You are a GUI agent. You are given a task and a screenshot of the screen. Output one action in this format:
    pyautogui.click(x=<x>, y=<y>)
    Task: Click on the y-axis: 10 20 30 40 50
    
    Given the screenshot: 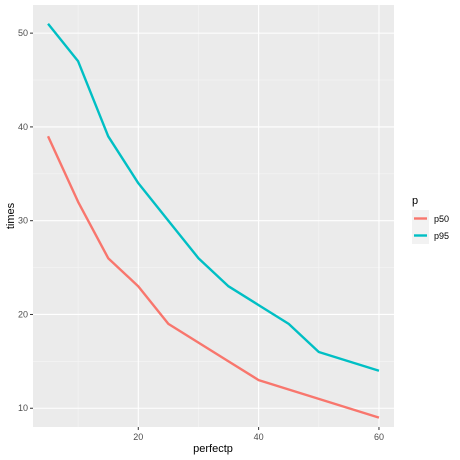 What is the action you would take?
    pyautogui.click(x=25, y=220)
    